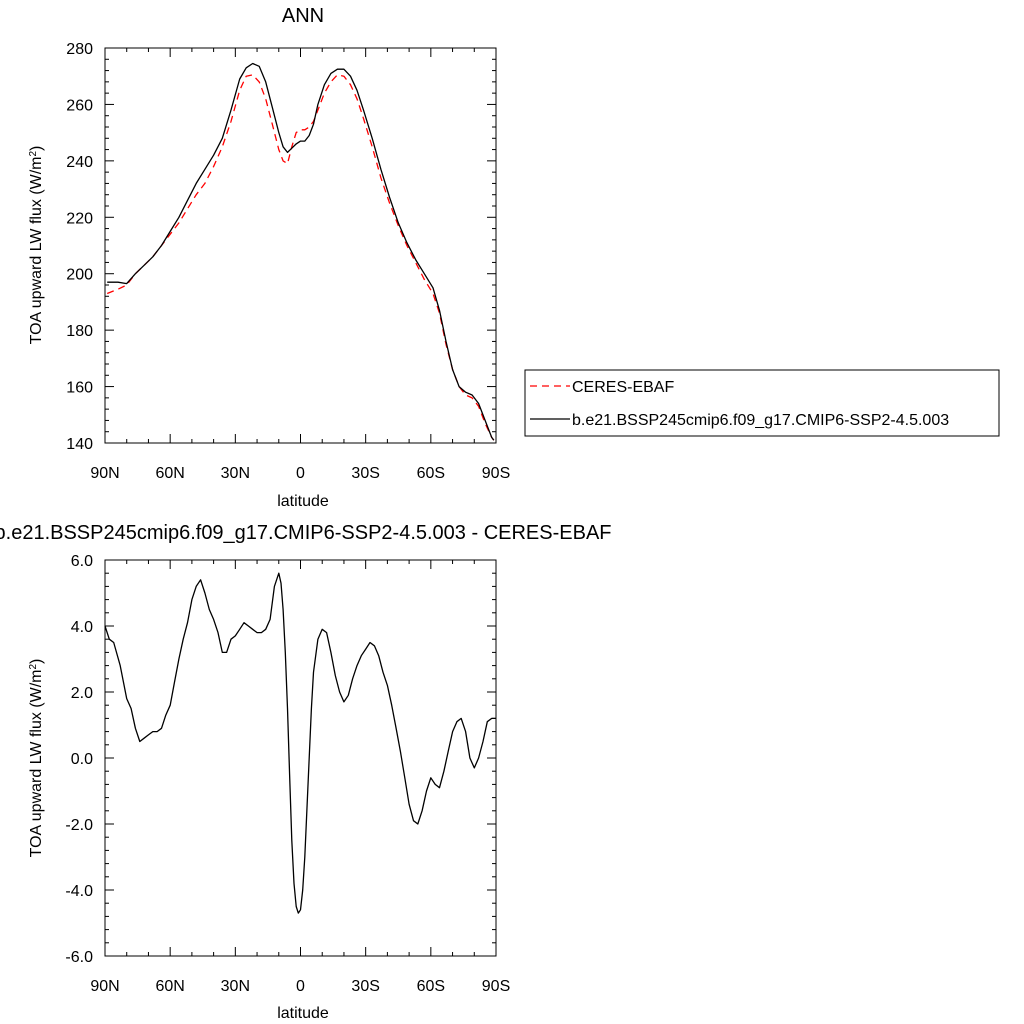  I want to click on y-tick-label: 6.0, so click(82, 561).